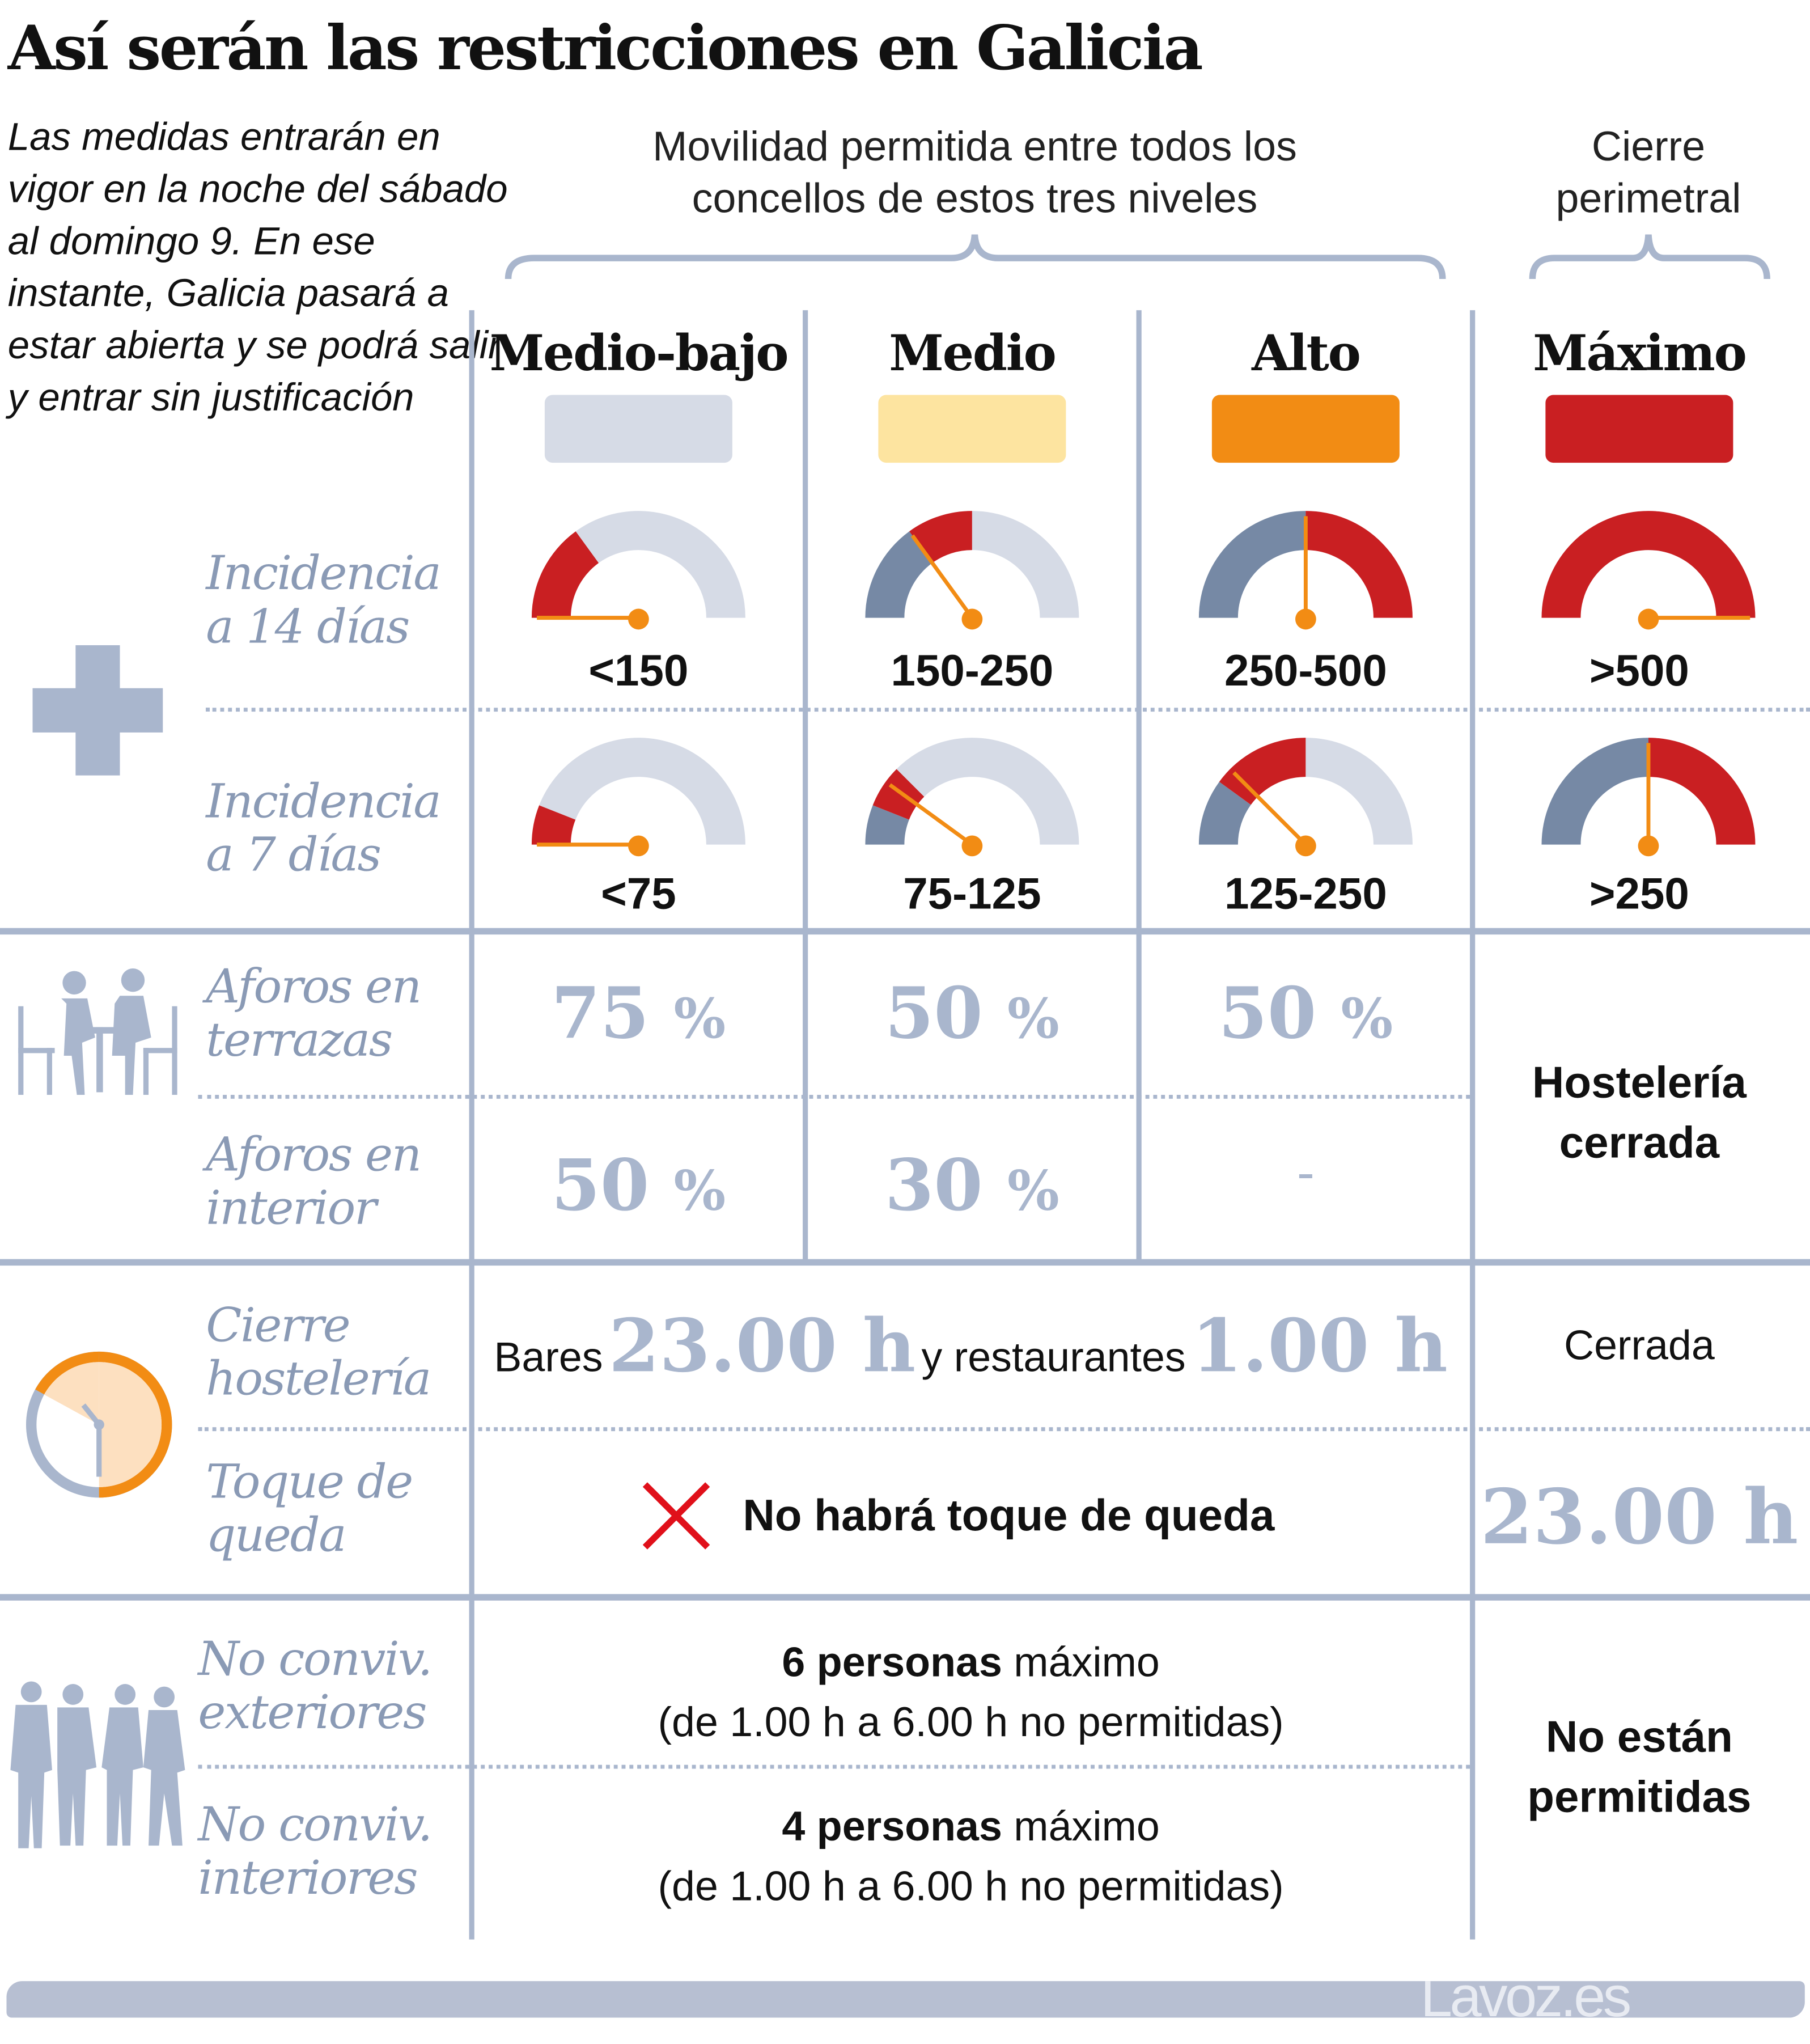 This screenshot has height=2044, width=1810. Describe the element at coordinates (97, 1765) in the screenshot. I see `people-group-icon` at that location.